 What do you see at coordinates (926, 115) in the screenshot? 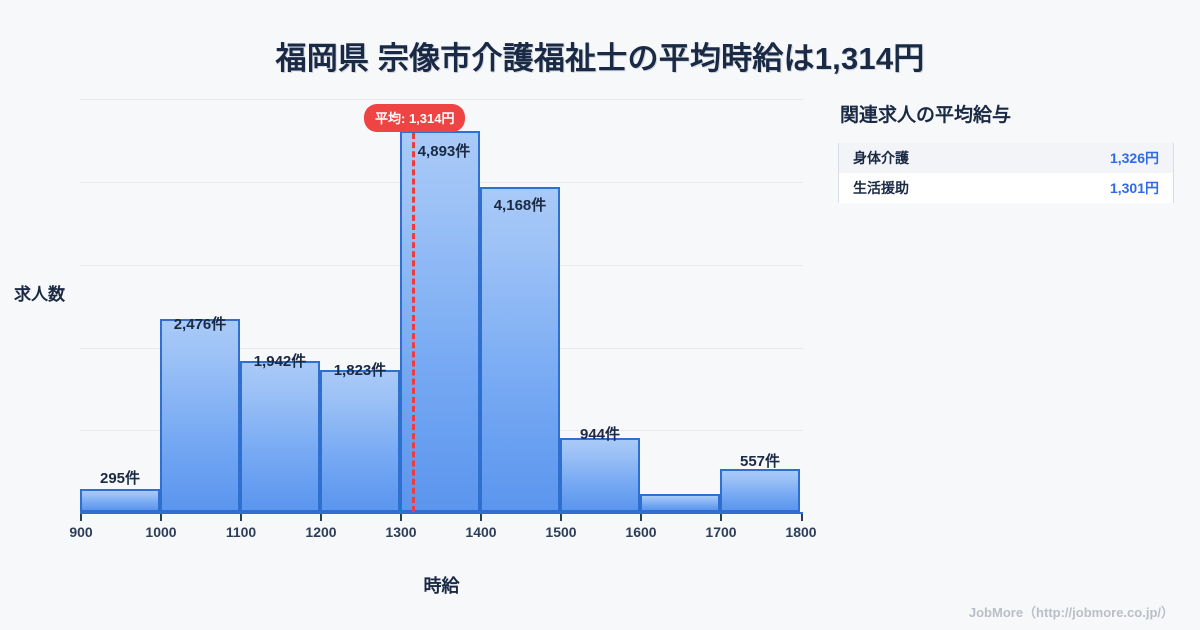
I see `panel-heading: 関連求人の平均給与` at bounding box center [926, 115].